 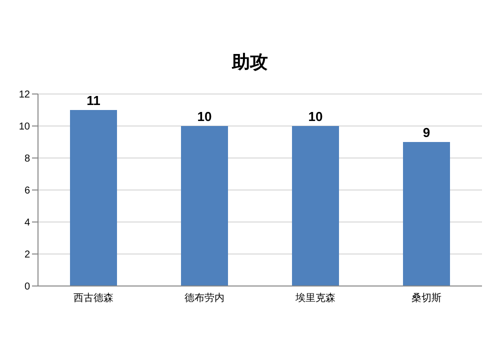 What do you see at coordinates (204, 298) in the screenshot?
I see `x-tick-label: 德布劳内` at bounding box center [204, 298].